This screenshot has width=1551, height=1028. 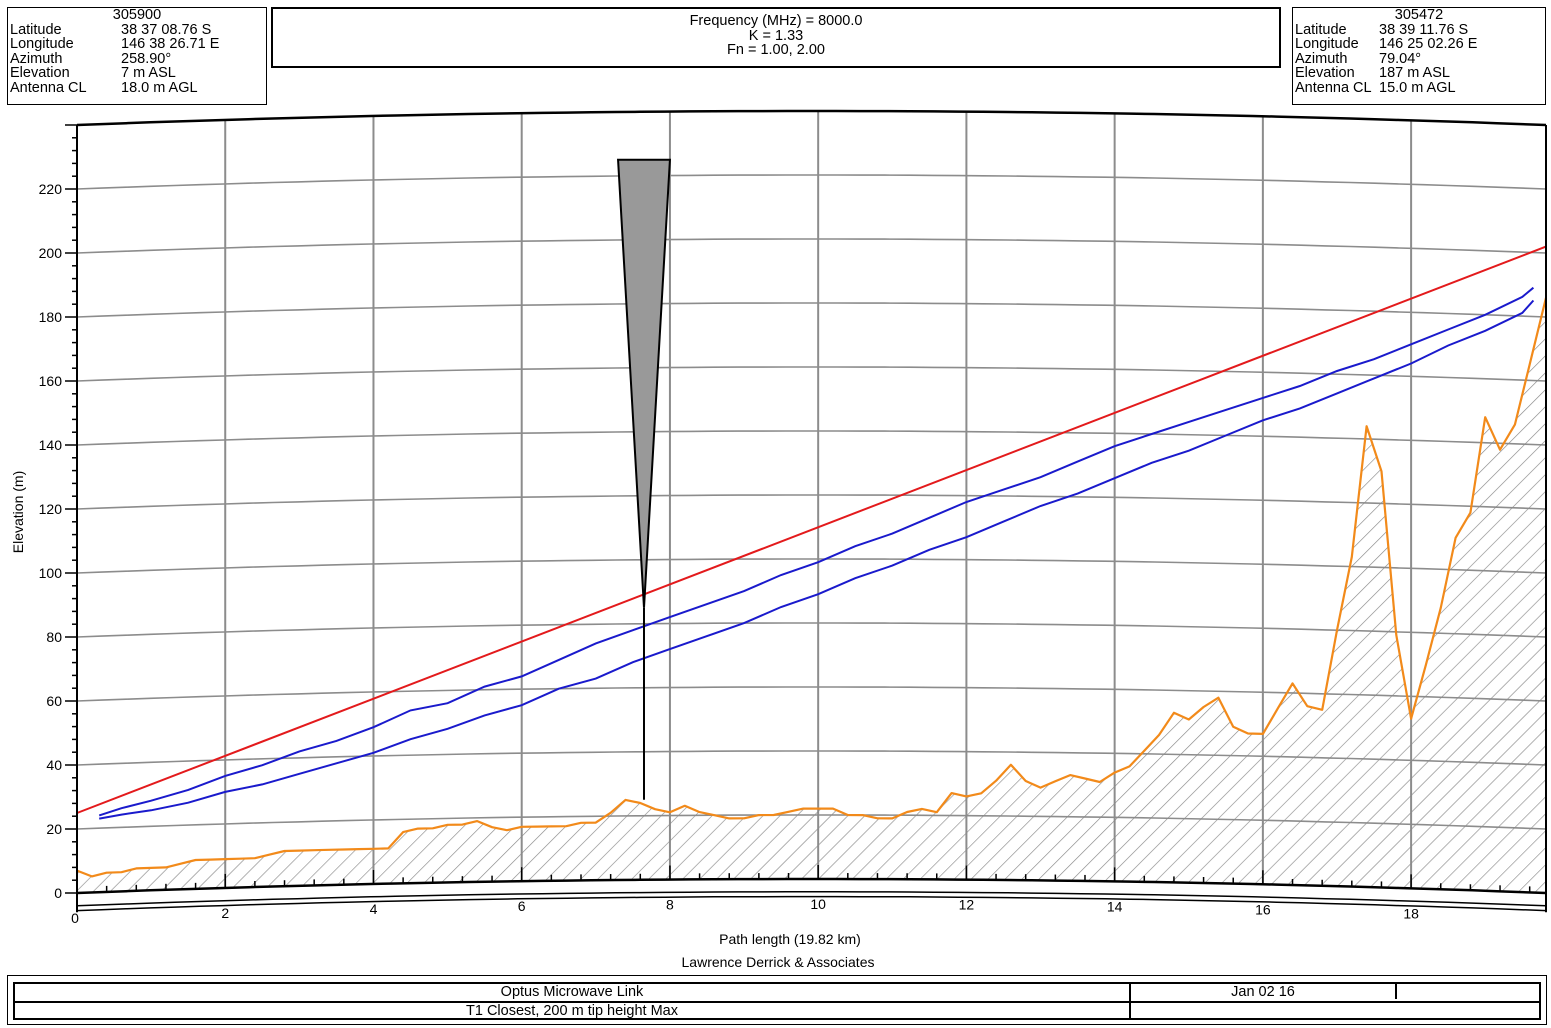 What do you see at coordinates (818, 904) in the screenshot?
I see `x-tick-label: 10` at bounding box center [818, 904].